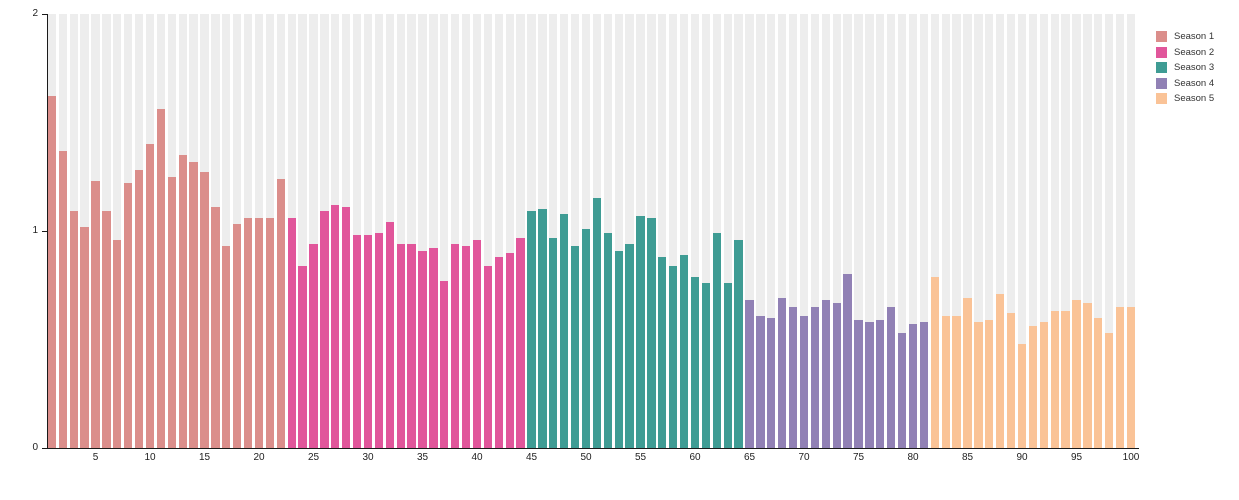  What do you see at coordinates (1185, 99) in the screenshot?
I see `legend-item-season-5: Season 5` at bounding box center [1185, 99].